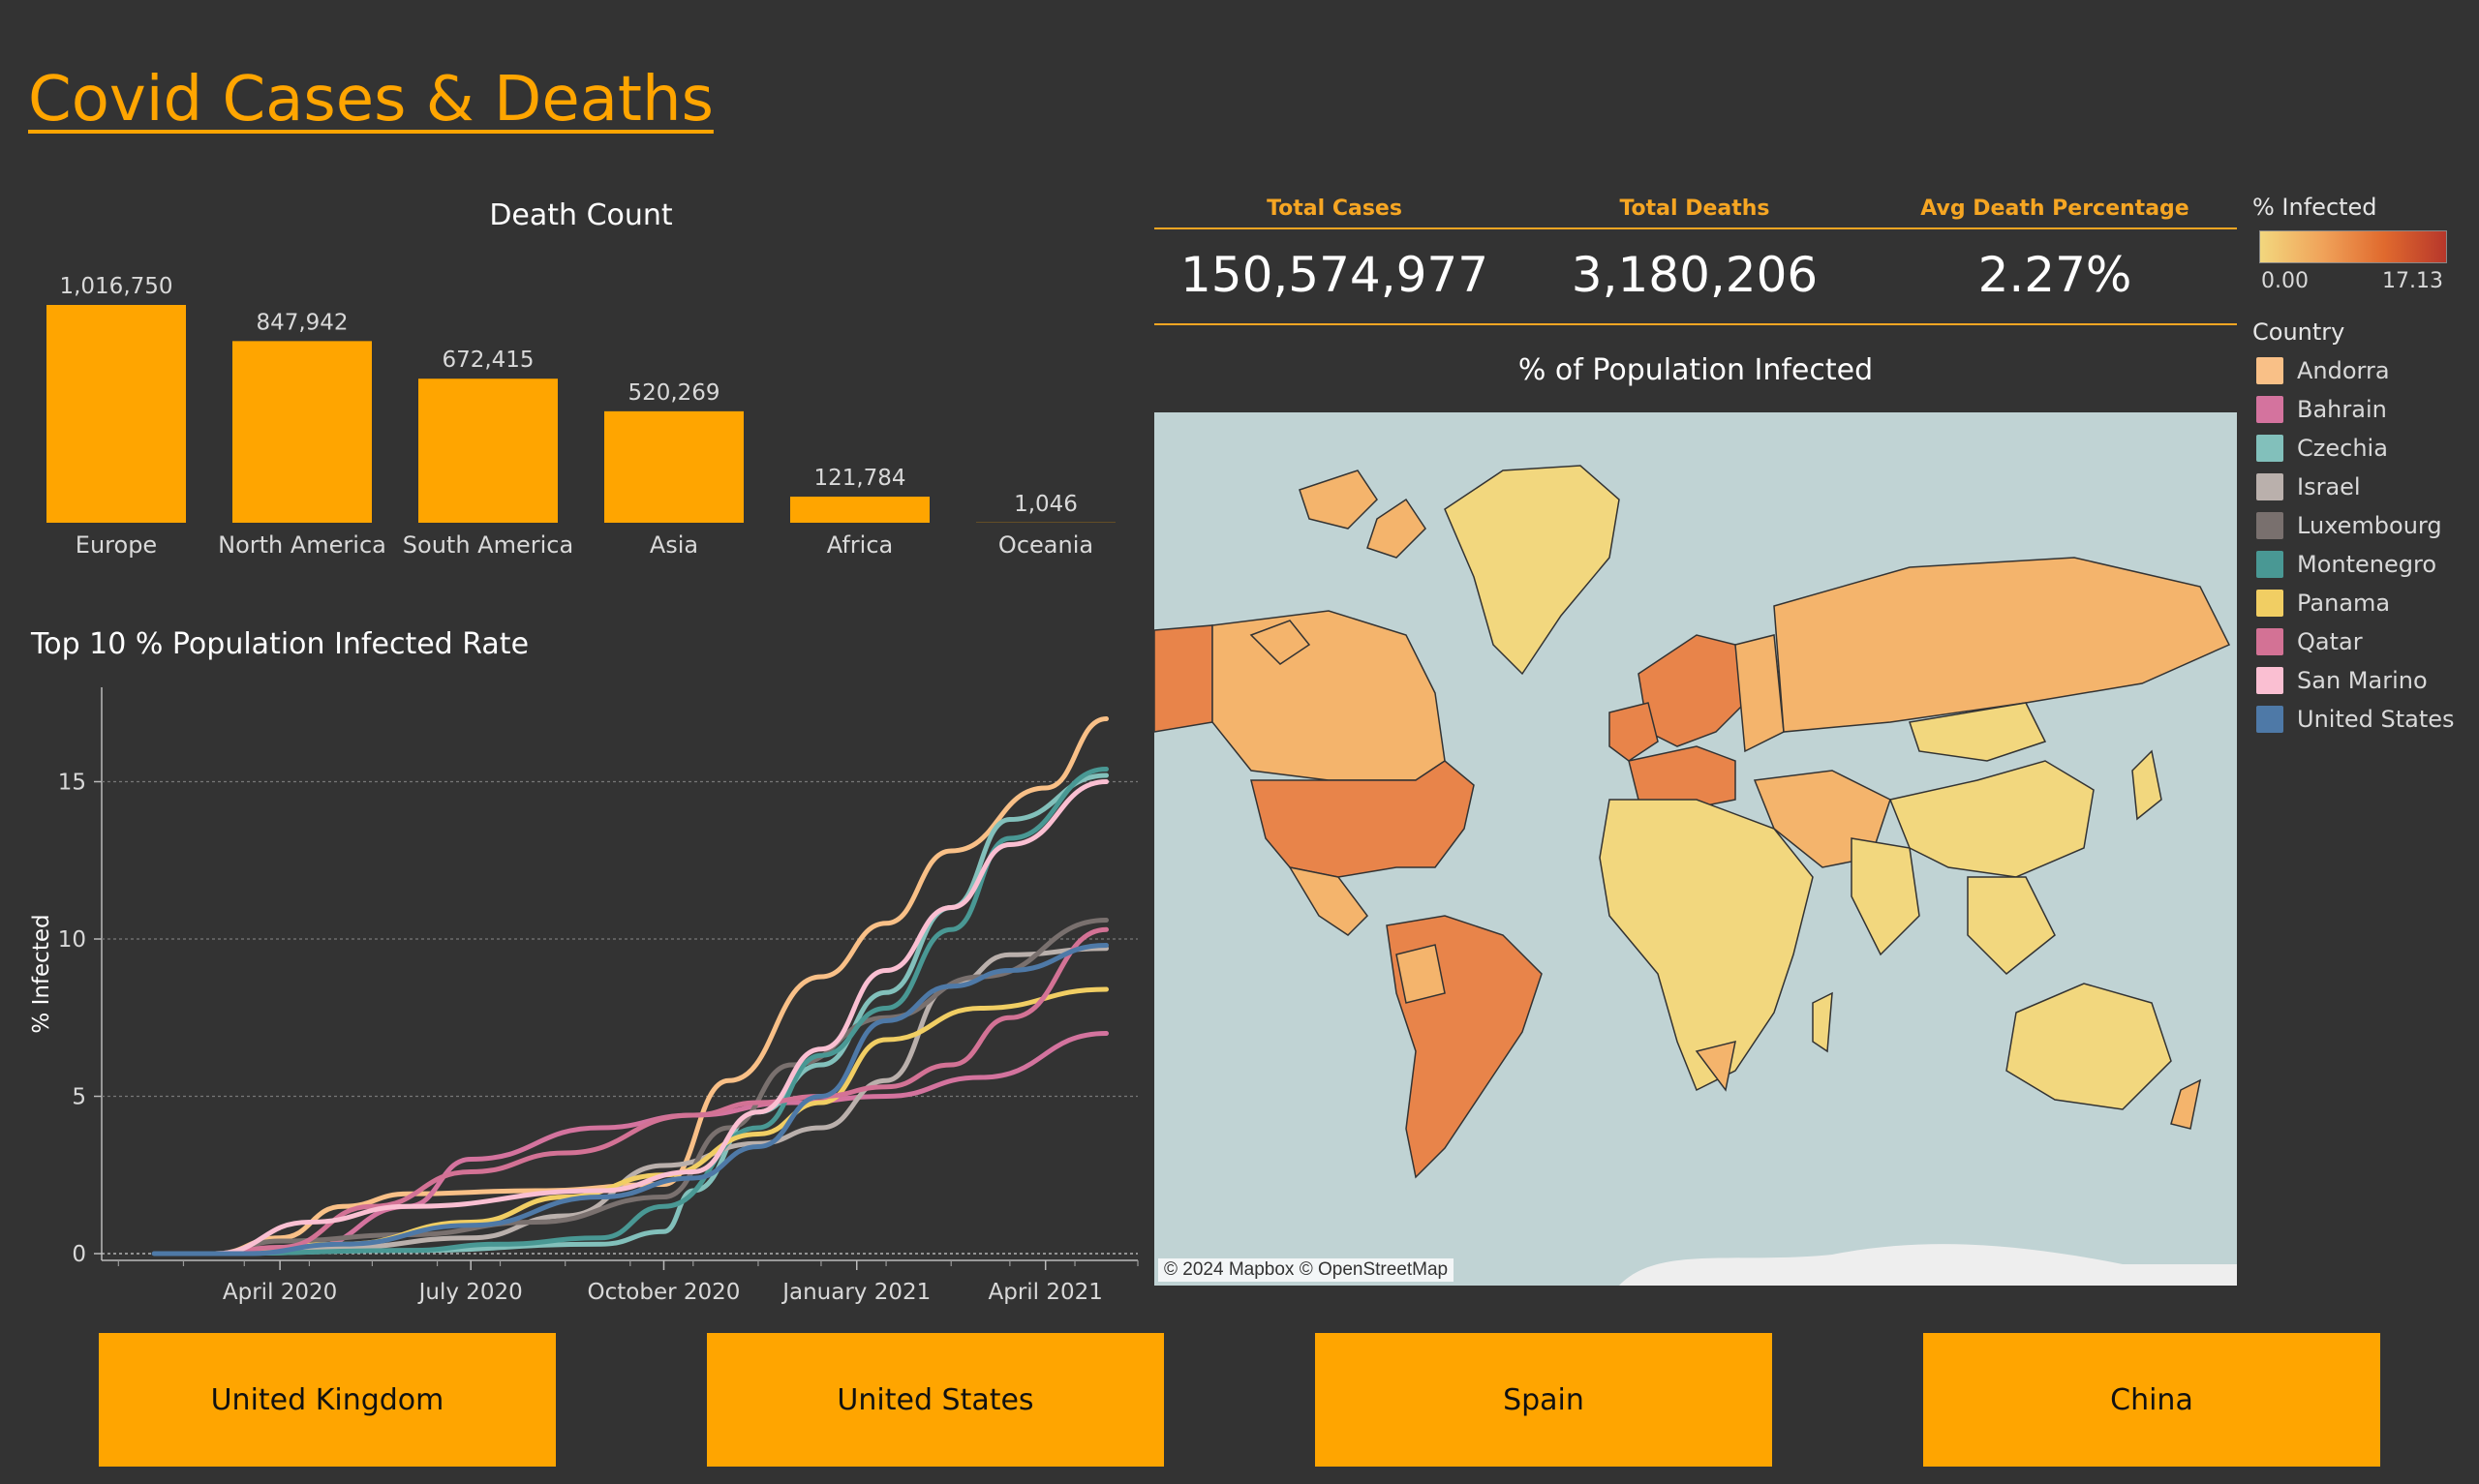  I want to click on legend-item-united-states: United States, so click(2355, 719).